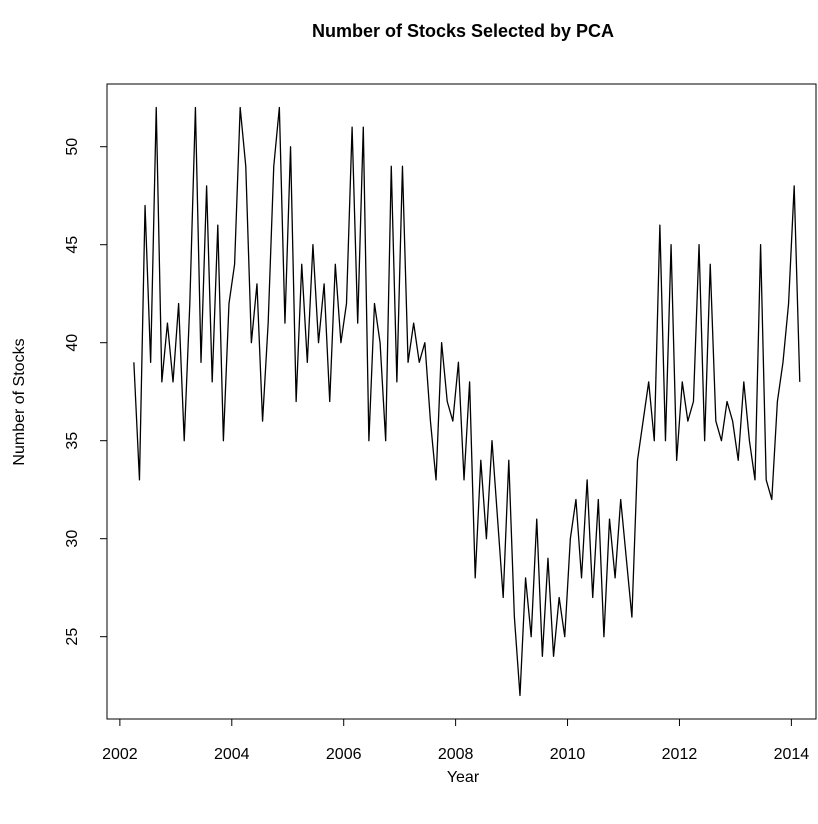 The width and height of the screenshot is (818, 824). I want to click on chart-title: Number of Stocks Selected by PCA, so click(463, 31).